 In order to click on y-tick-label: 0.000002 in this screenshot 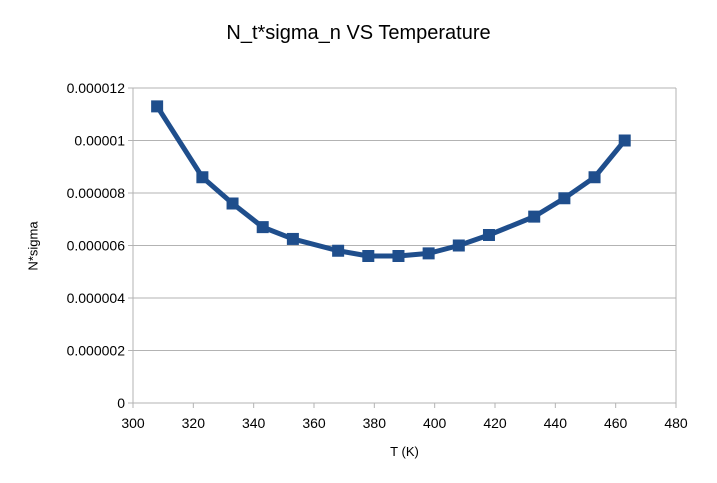, I will do `click(96, 351)`.